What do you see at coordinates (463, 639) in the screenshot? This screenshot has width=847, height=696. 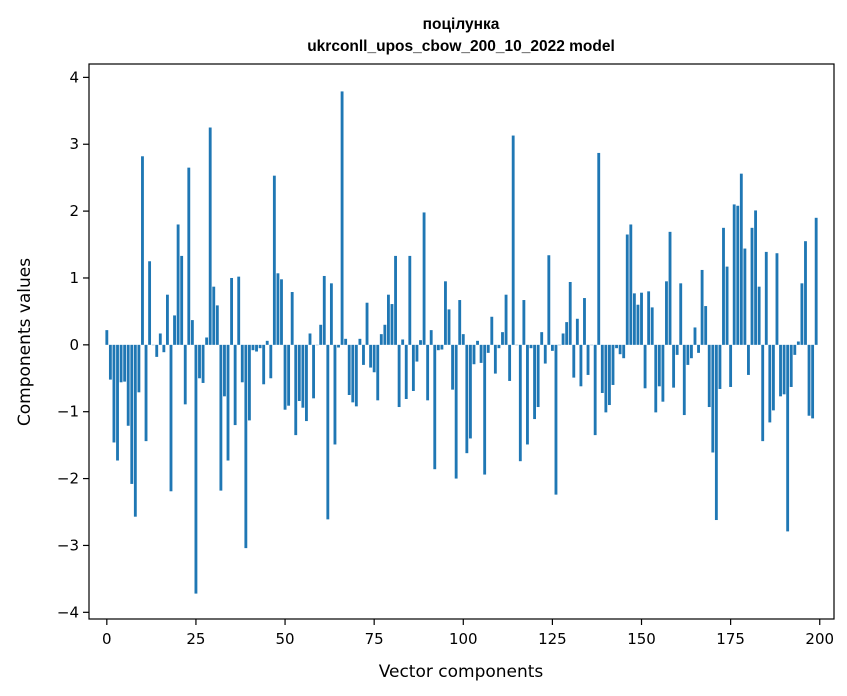 I see `x-tick-label: 100` at bounding box center [463, 639].